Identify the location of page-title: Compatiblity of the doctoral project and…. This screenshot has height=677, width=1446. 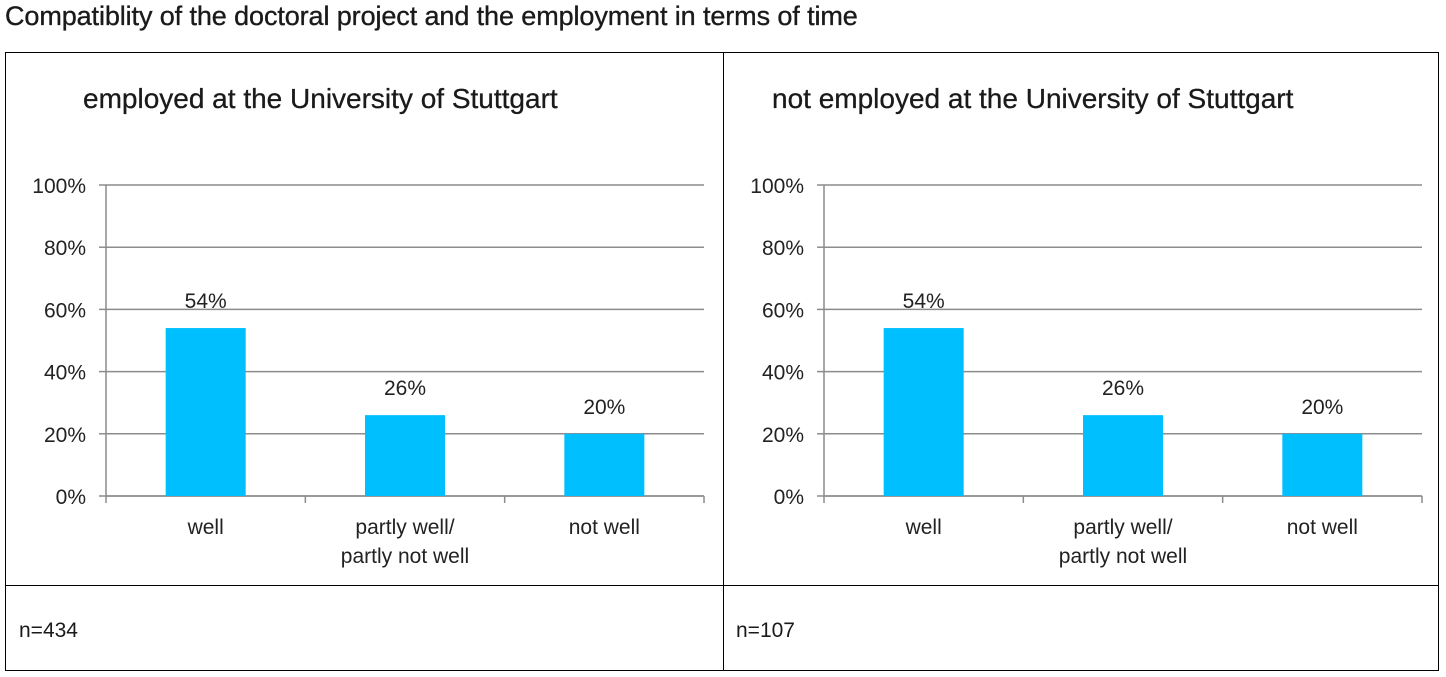
(431, 16).